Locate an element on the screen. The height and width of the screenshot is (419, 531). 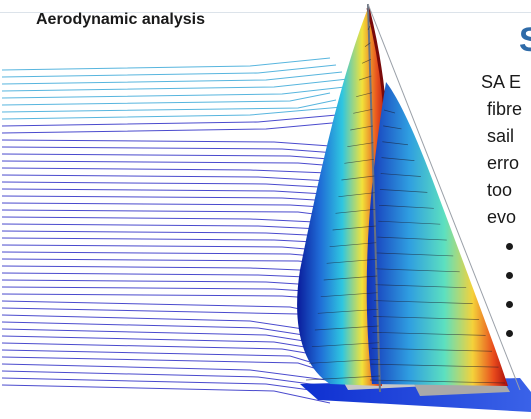
mast is located at coordinates (374, 198).